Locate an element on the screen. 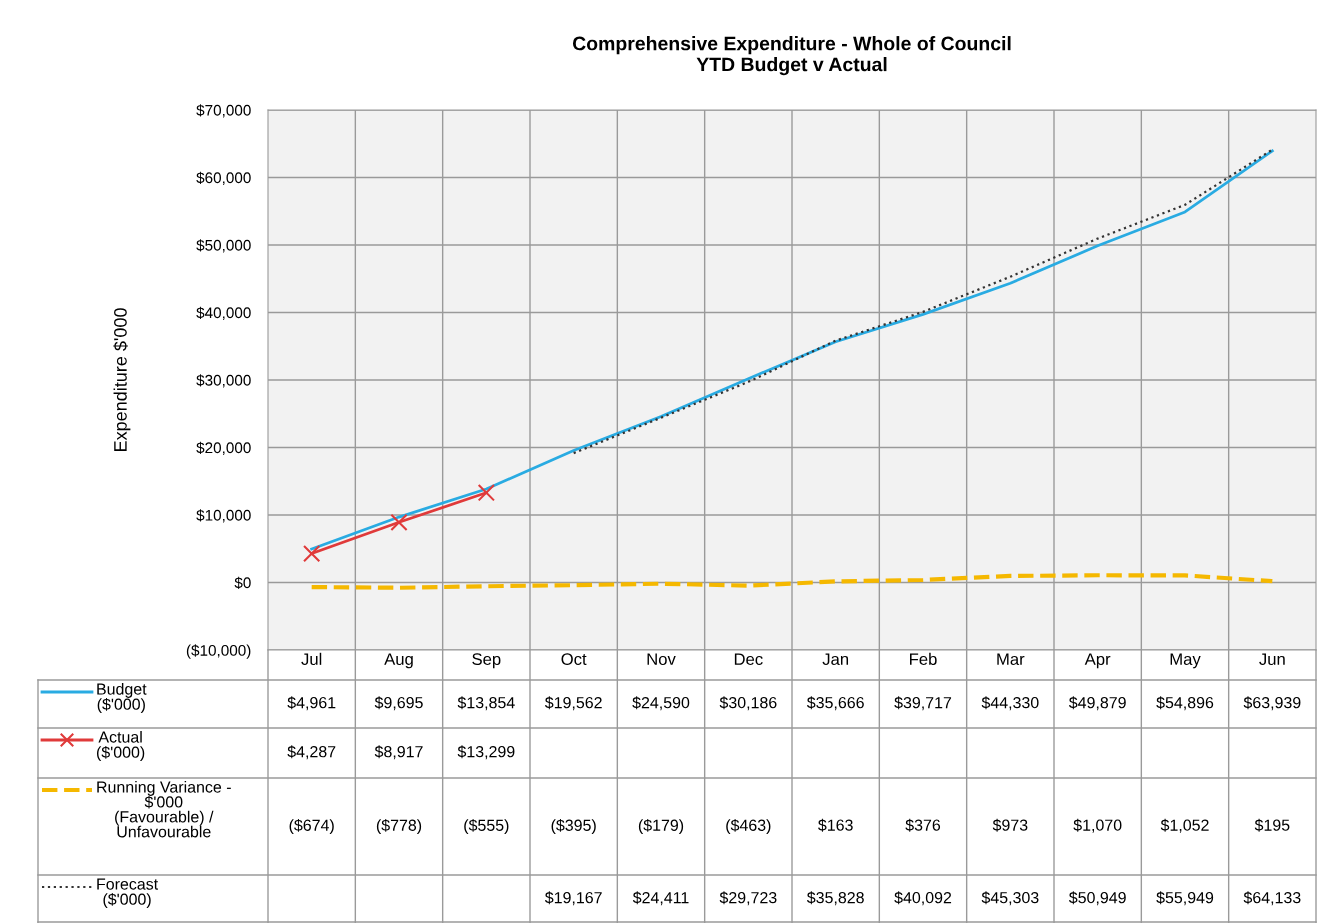 The image size is (1318, 923). y-axis-title: Expenditure $'000 is located at coordinates (122, 380).